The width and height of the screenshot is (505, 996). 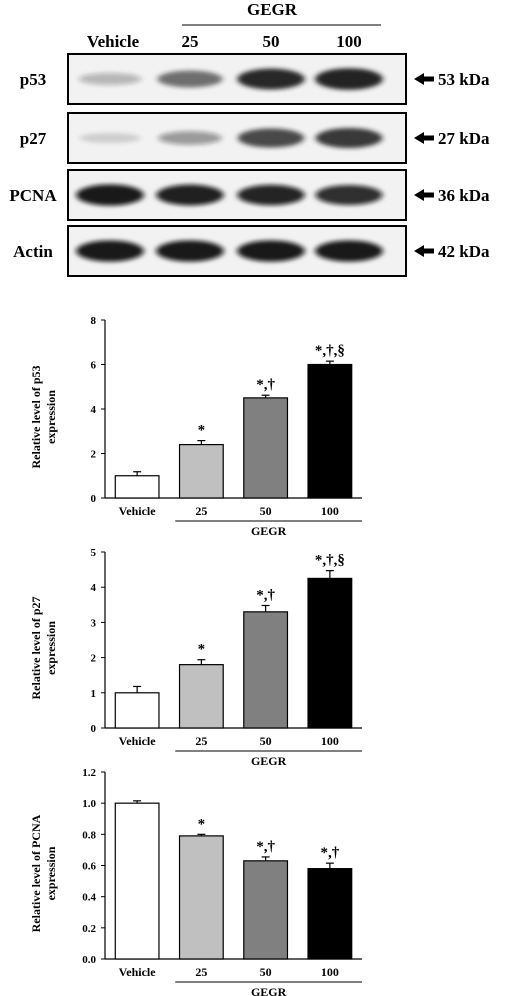 I want to click on blot-lane-label: 25, so click(x=190, y=41).